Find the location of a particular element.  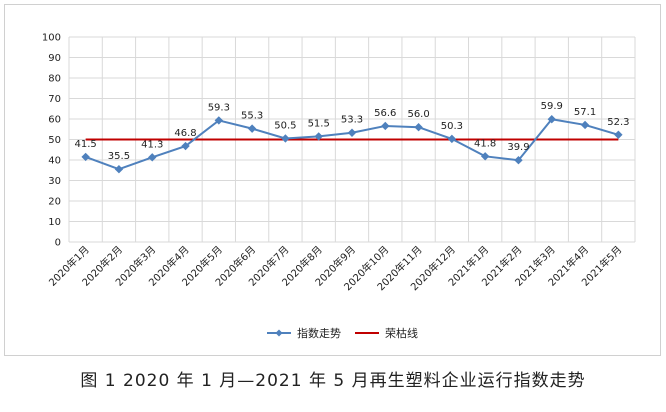

data-label: 41.8 is located at coordinates (485, 143).